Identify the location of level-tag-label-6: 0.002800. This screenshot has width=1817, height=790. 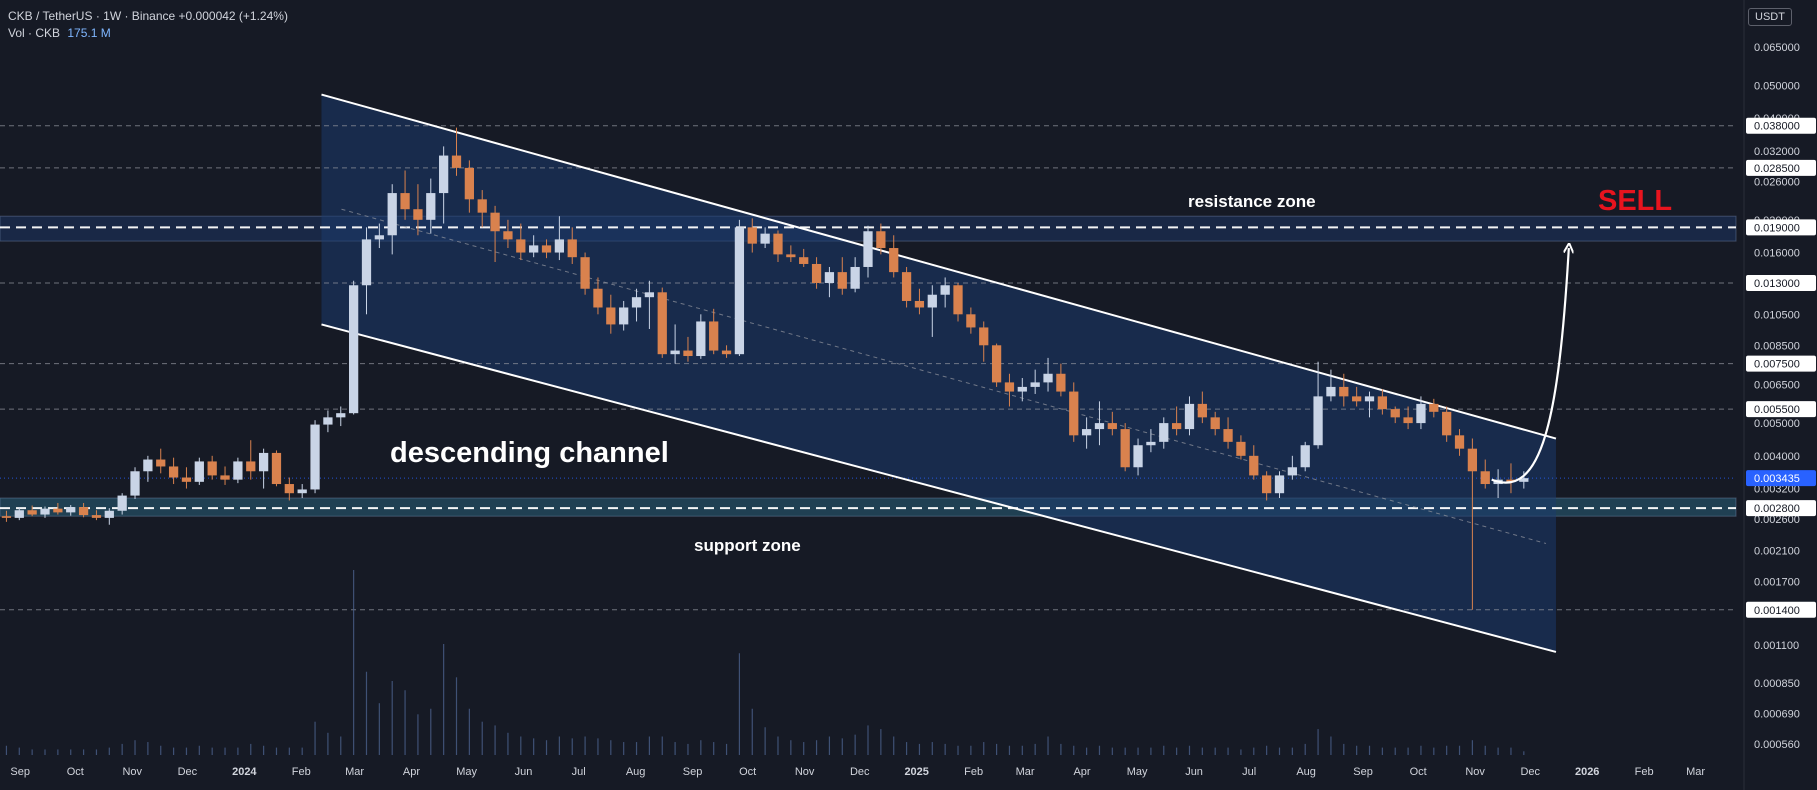
(1777, 509).